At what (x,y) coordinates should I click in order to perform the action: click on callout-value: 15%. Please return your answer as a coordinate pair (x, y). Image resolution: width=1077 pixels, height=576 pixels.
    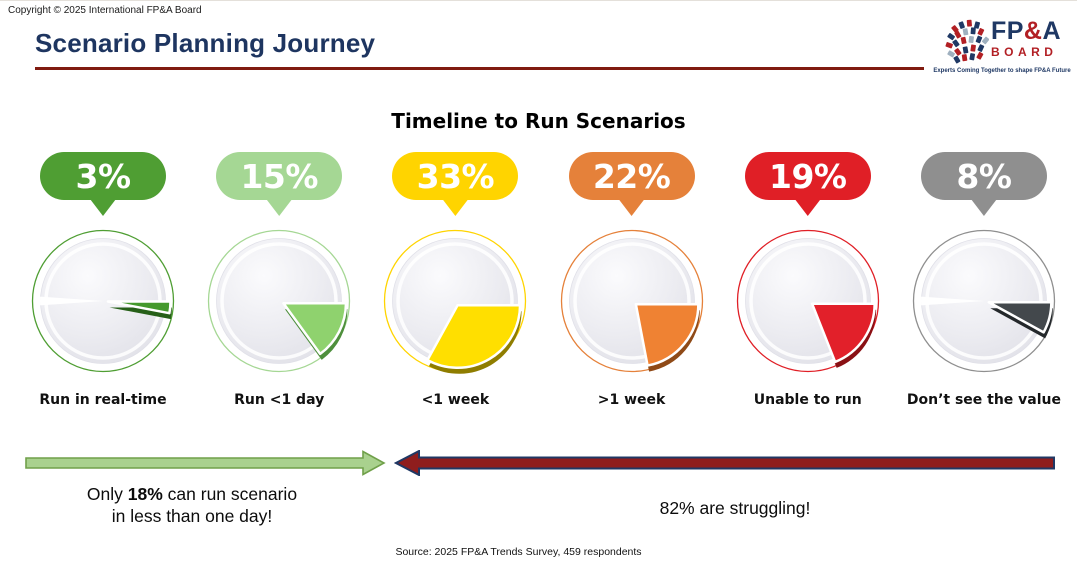
    Looking at the image, I should click on (279, 176).